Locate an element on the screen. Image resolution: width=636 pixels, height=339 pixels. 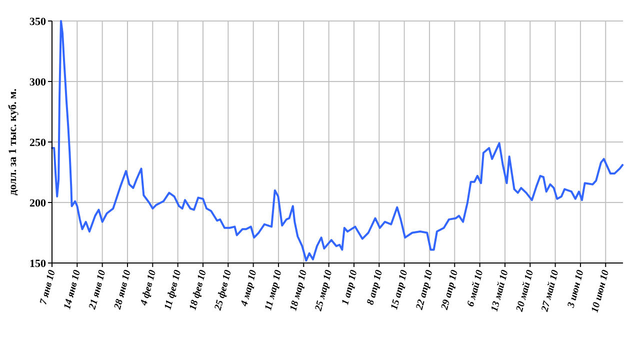
x-tick-label: 22 апр 10 is located at coordinates (425, 290).